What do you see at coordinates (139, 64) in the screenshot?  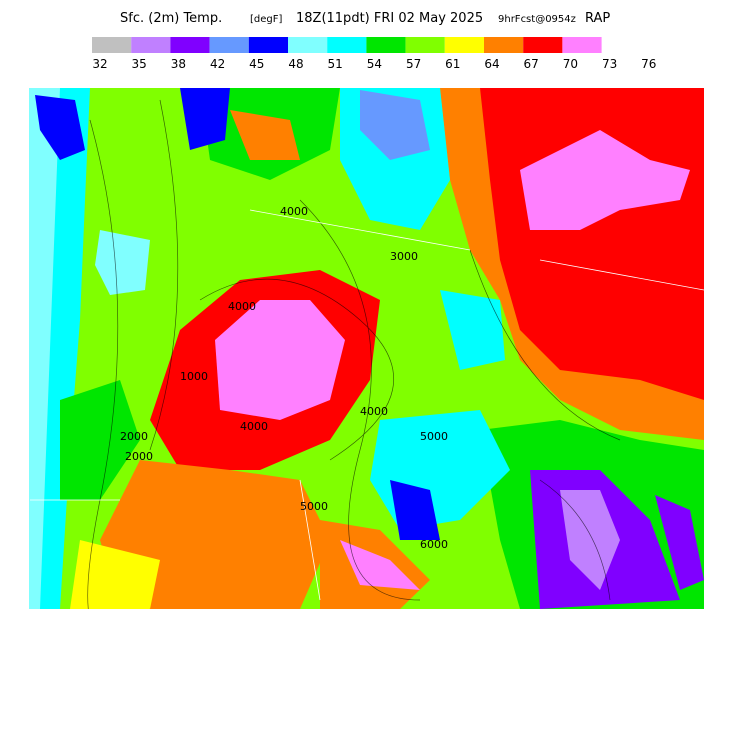 I see `legend-label: 35` at bounding box center [139, 64].